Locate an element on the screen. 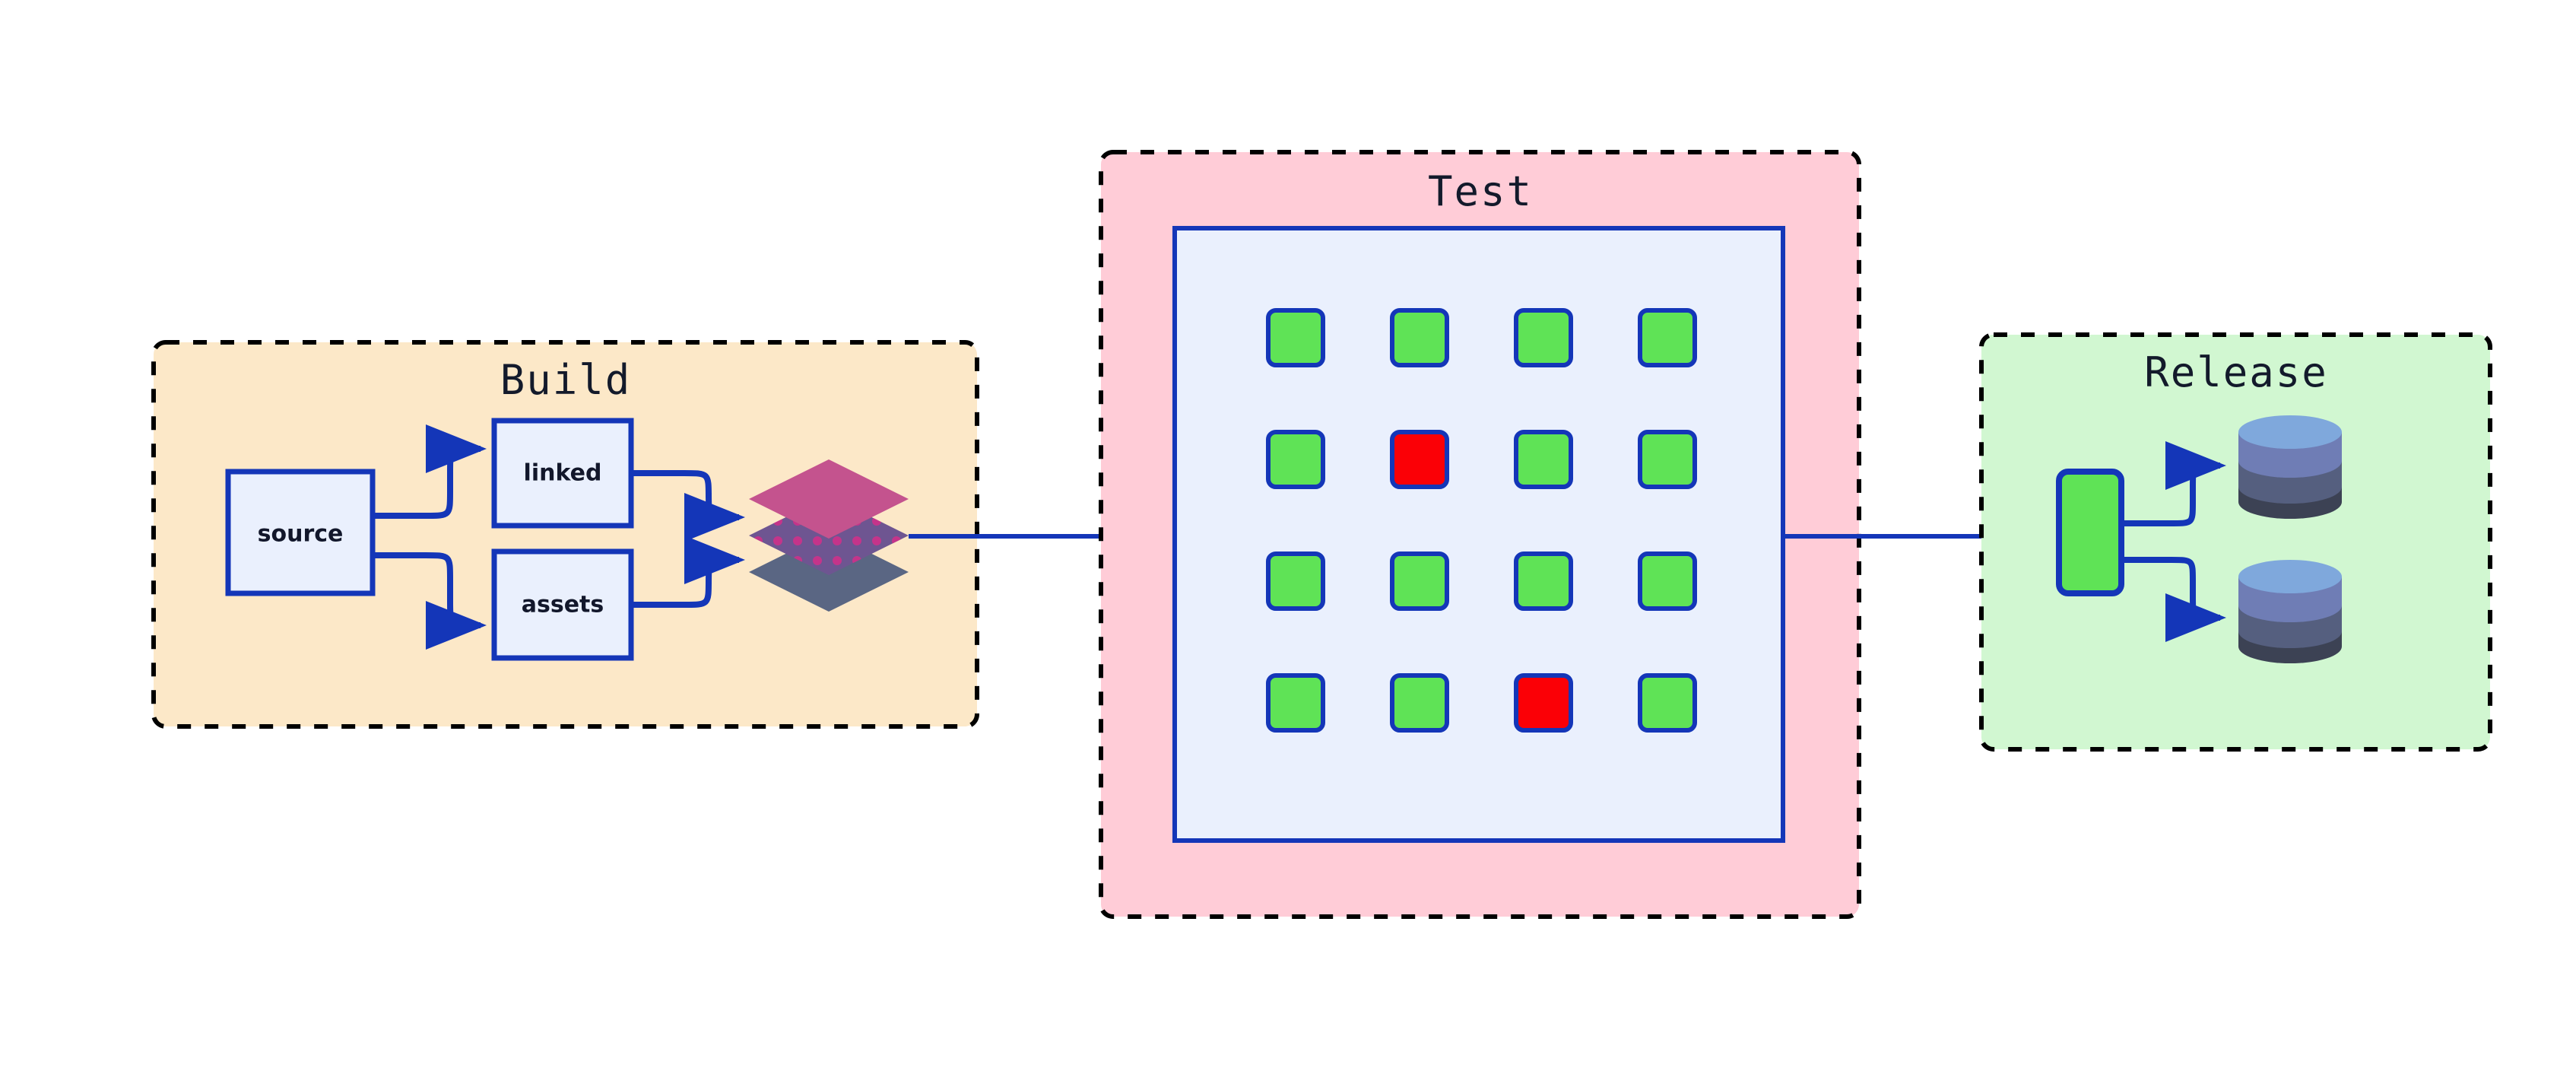  node-linked-rect is located at coordinates (563, 473).